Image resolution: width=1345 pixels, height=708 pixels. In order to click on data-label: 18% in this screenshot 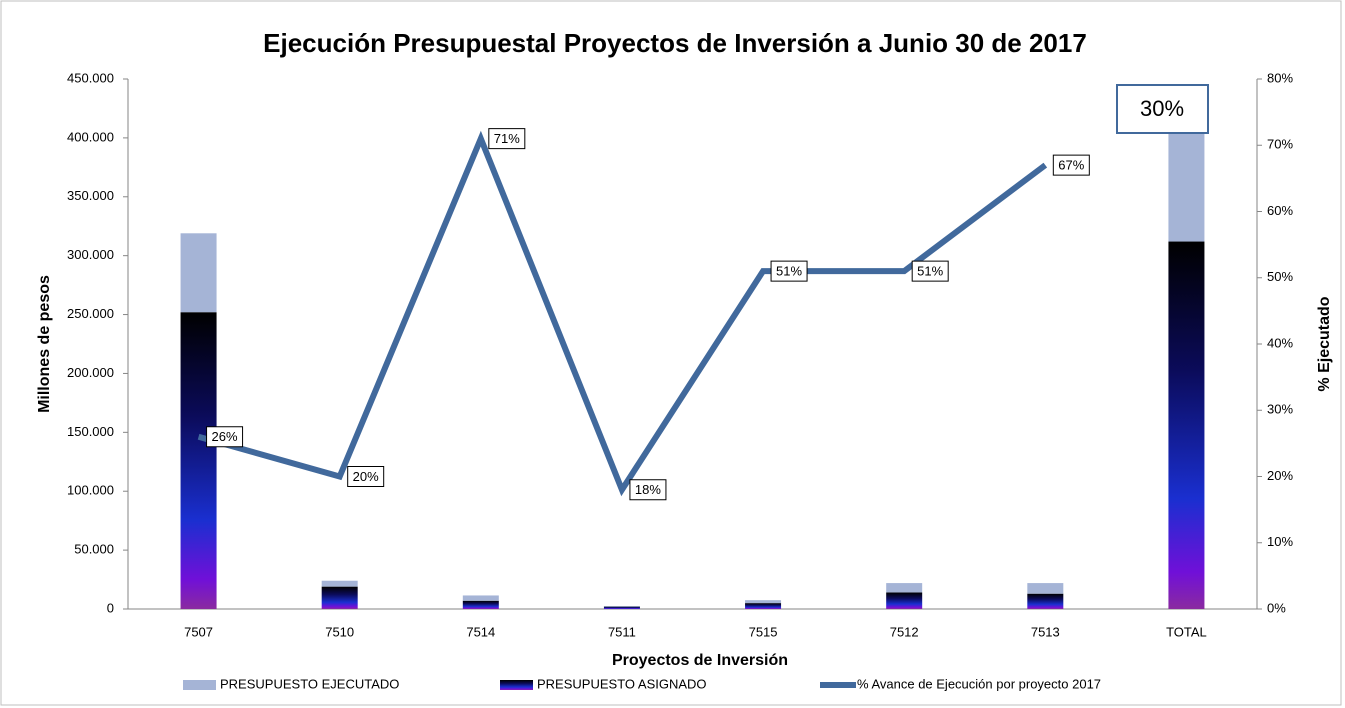, I will do `click(648, 489)`.